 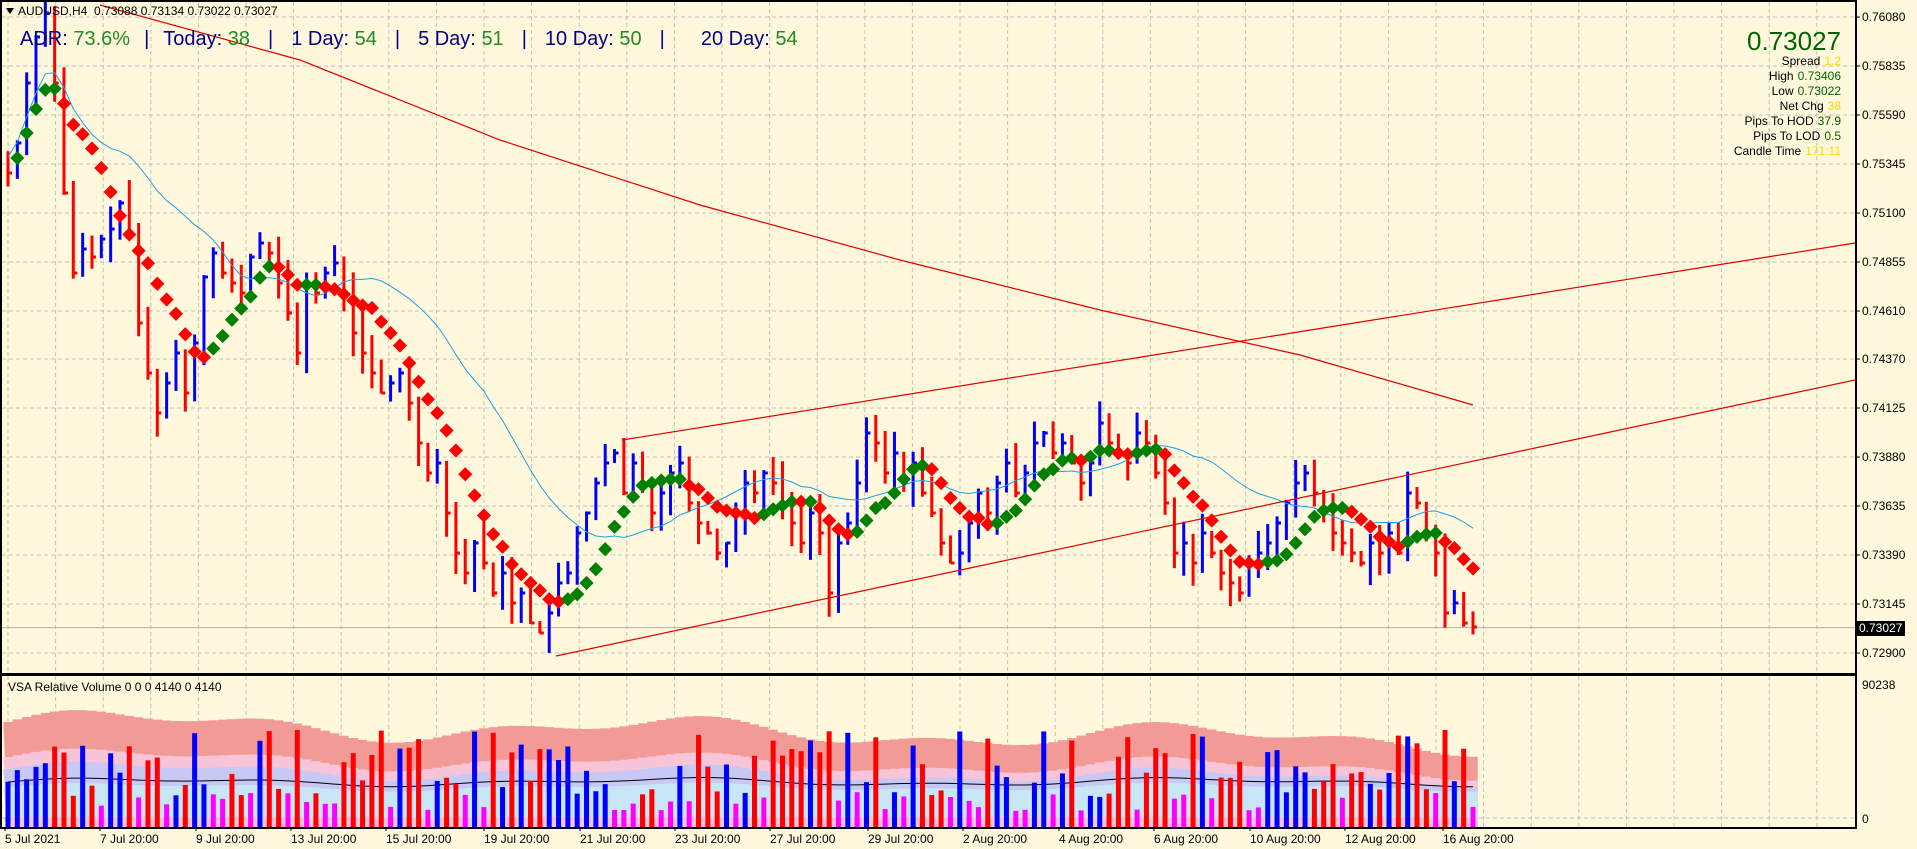 I want to click on info-value: 0.73406, so click(x=1819, y=76).